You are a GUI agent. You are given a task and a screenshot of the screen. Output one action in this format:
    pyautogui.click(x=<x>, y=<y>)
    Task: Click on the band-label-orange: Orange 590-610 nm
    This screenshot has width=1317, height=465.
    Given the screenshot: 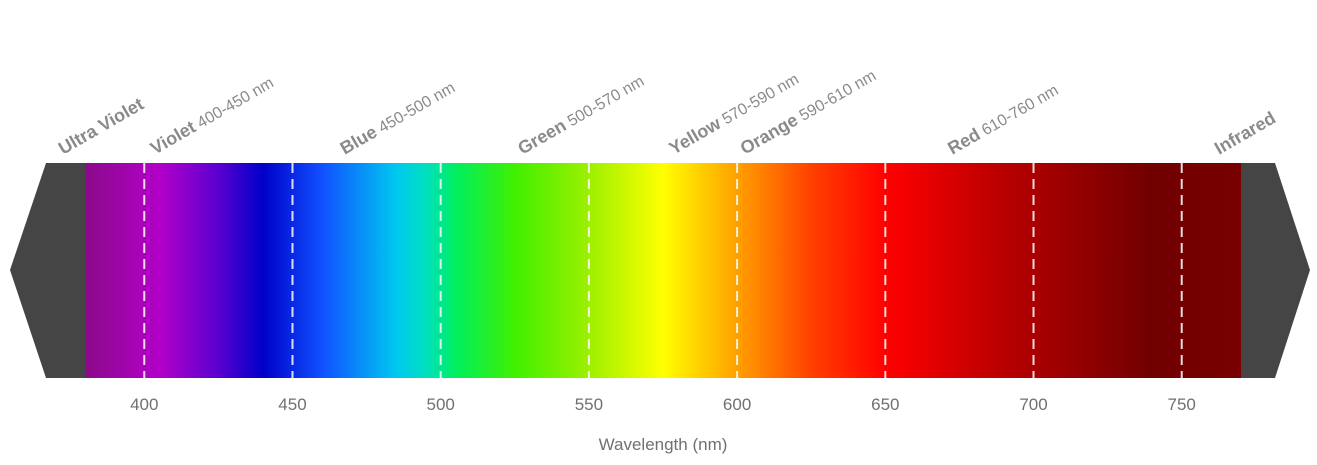 What is the action you would take?
    pyautogui.click(x=808, y=112)
    